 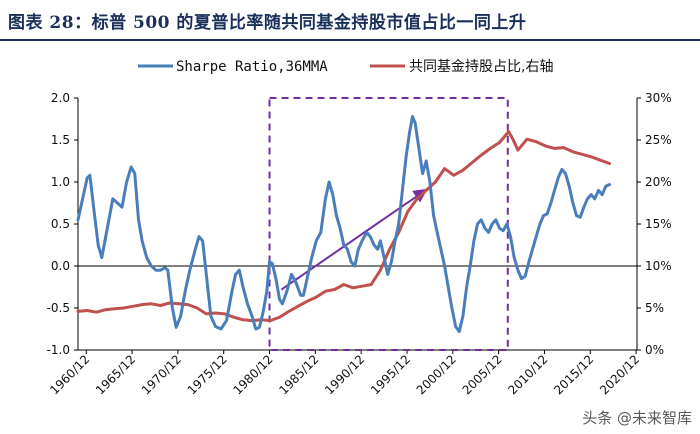 I want to click on trend-arrow, so click(x=354, y=239).